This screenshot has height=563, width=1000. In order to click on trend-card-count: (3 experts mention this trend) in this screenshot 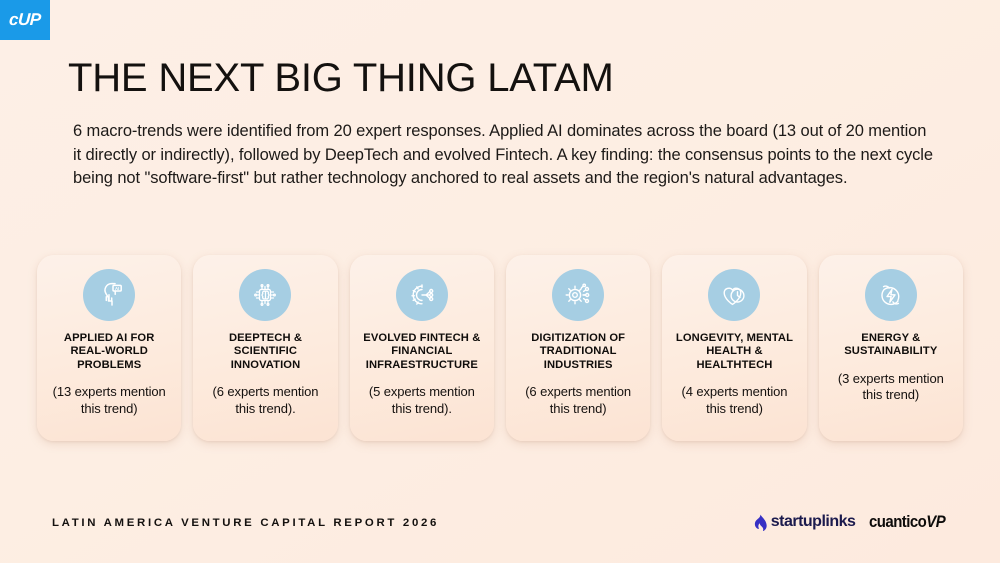, I will do `click(890, 386)`.